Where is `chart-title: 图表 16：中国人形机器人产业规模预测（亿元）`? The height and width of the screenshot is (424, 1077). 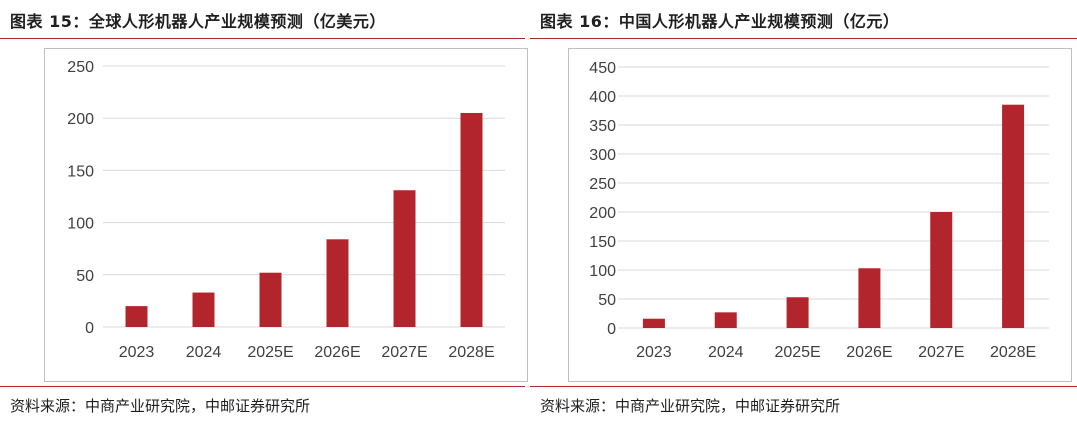
chart-title: 图表 16：中国人形机器人产业规模预测（亿元） is located at coordinates (720, 21).